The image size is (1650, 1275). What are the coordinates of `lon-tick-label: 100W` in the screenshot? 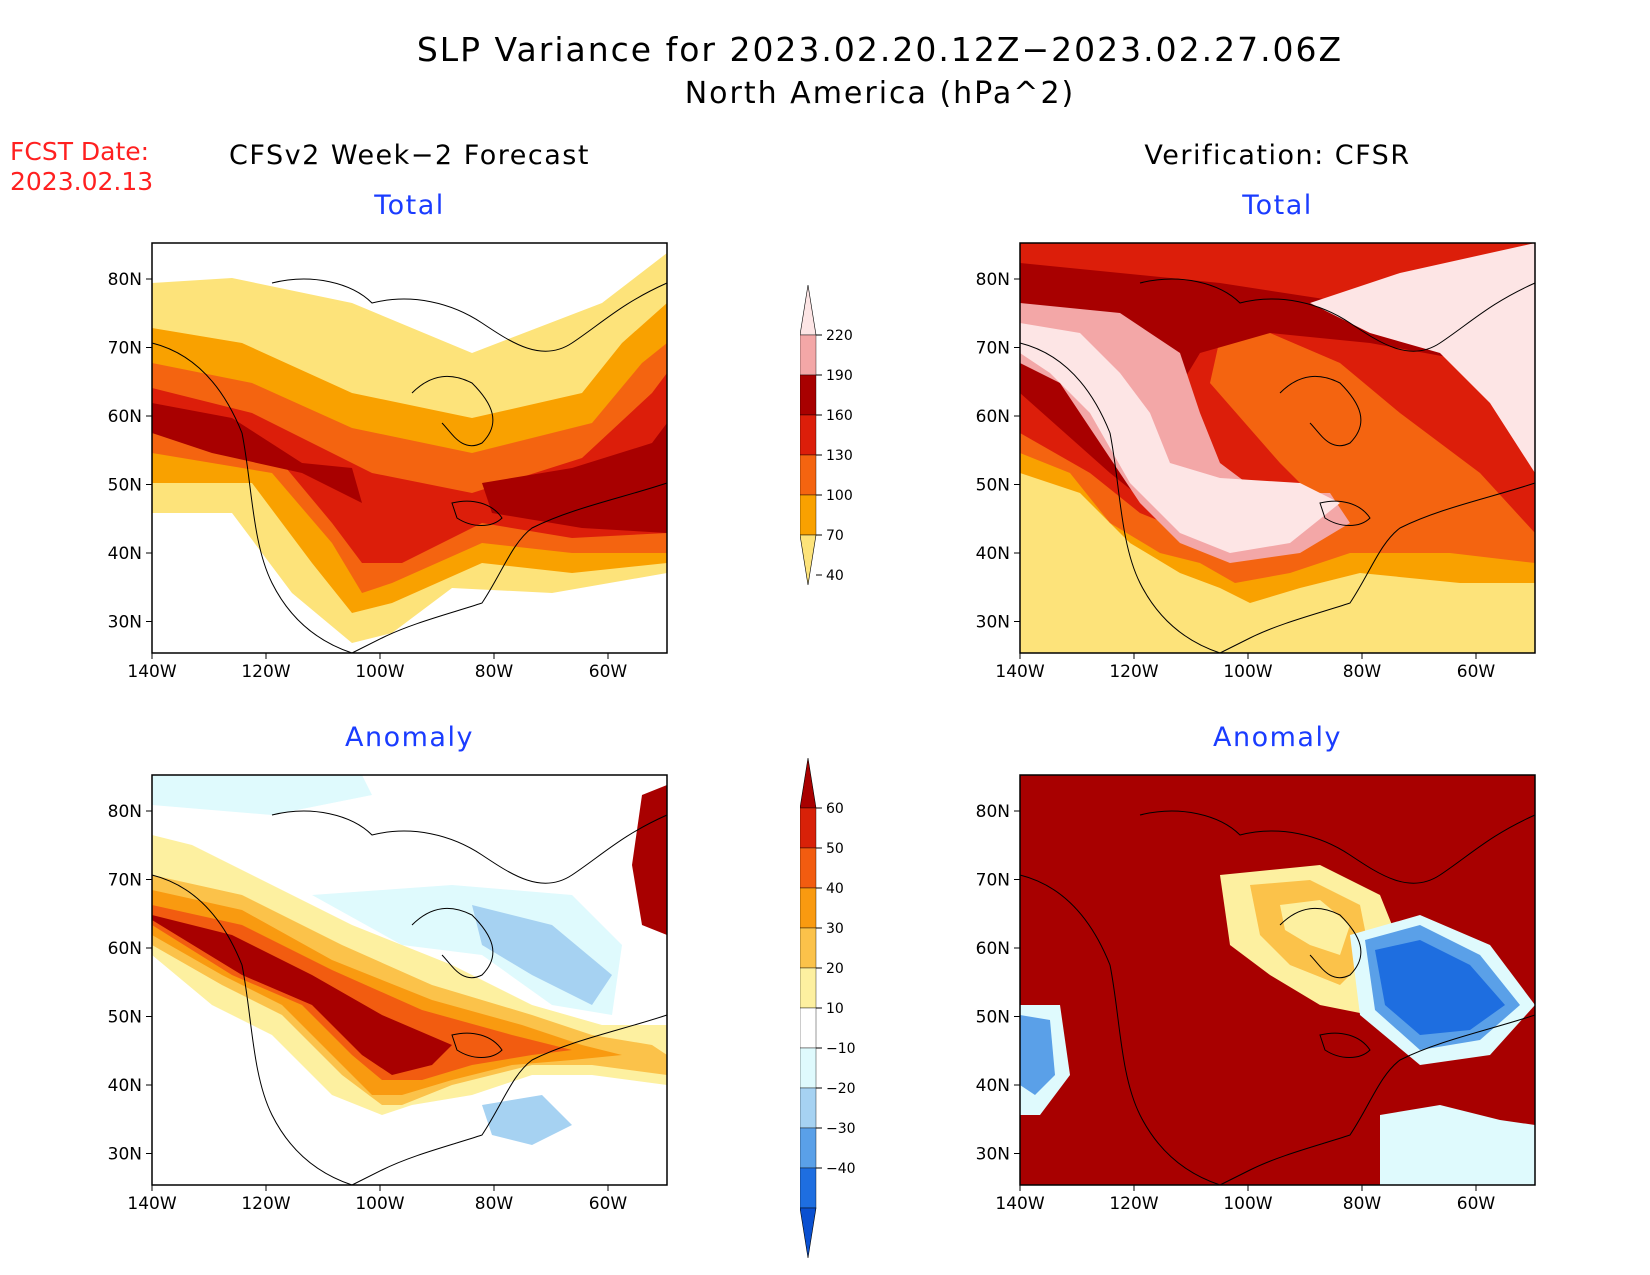 It's located at (1247, 672).